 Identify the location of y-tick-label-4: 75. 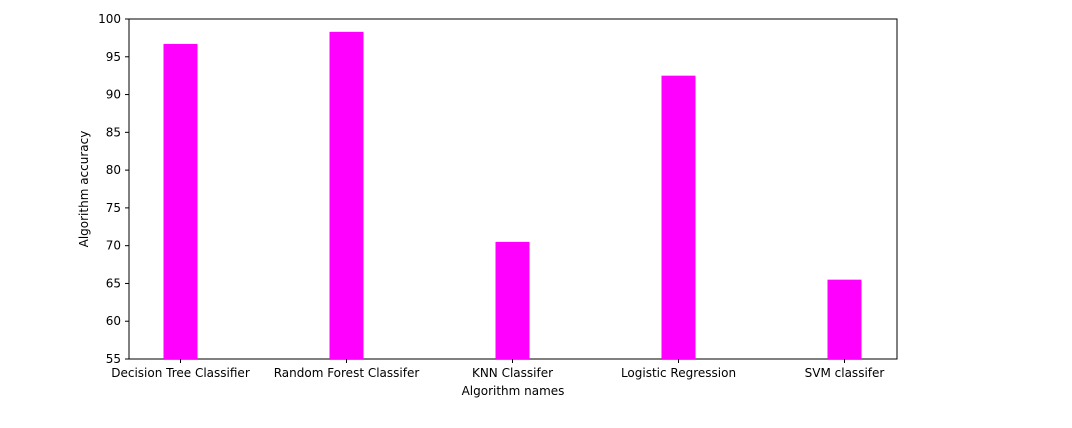
(113, 208).